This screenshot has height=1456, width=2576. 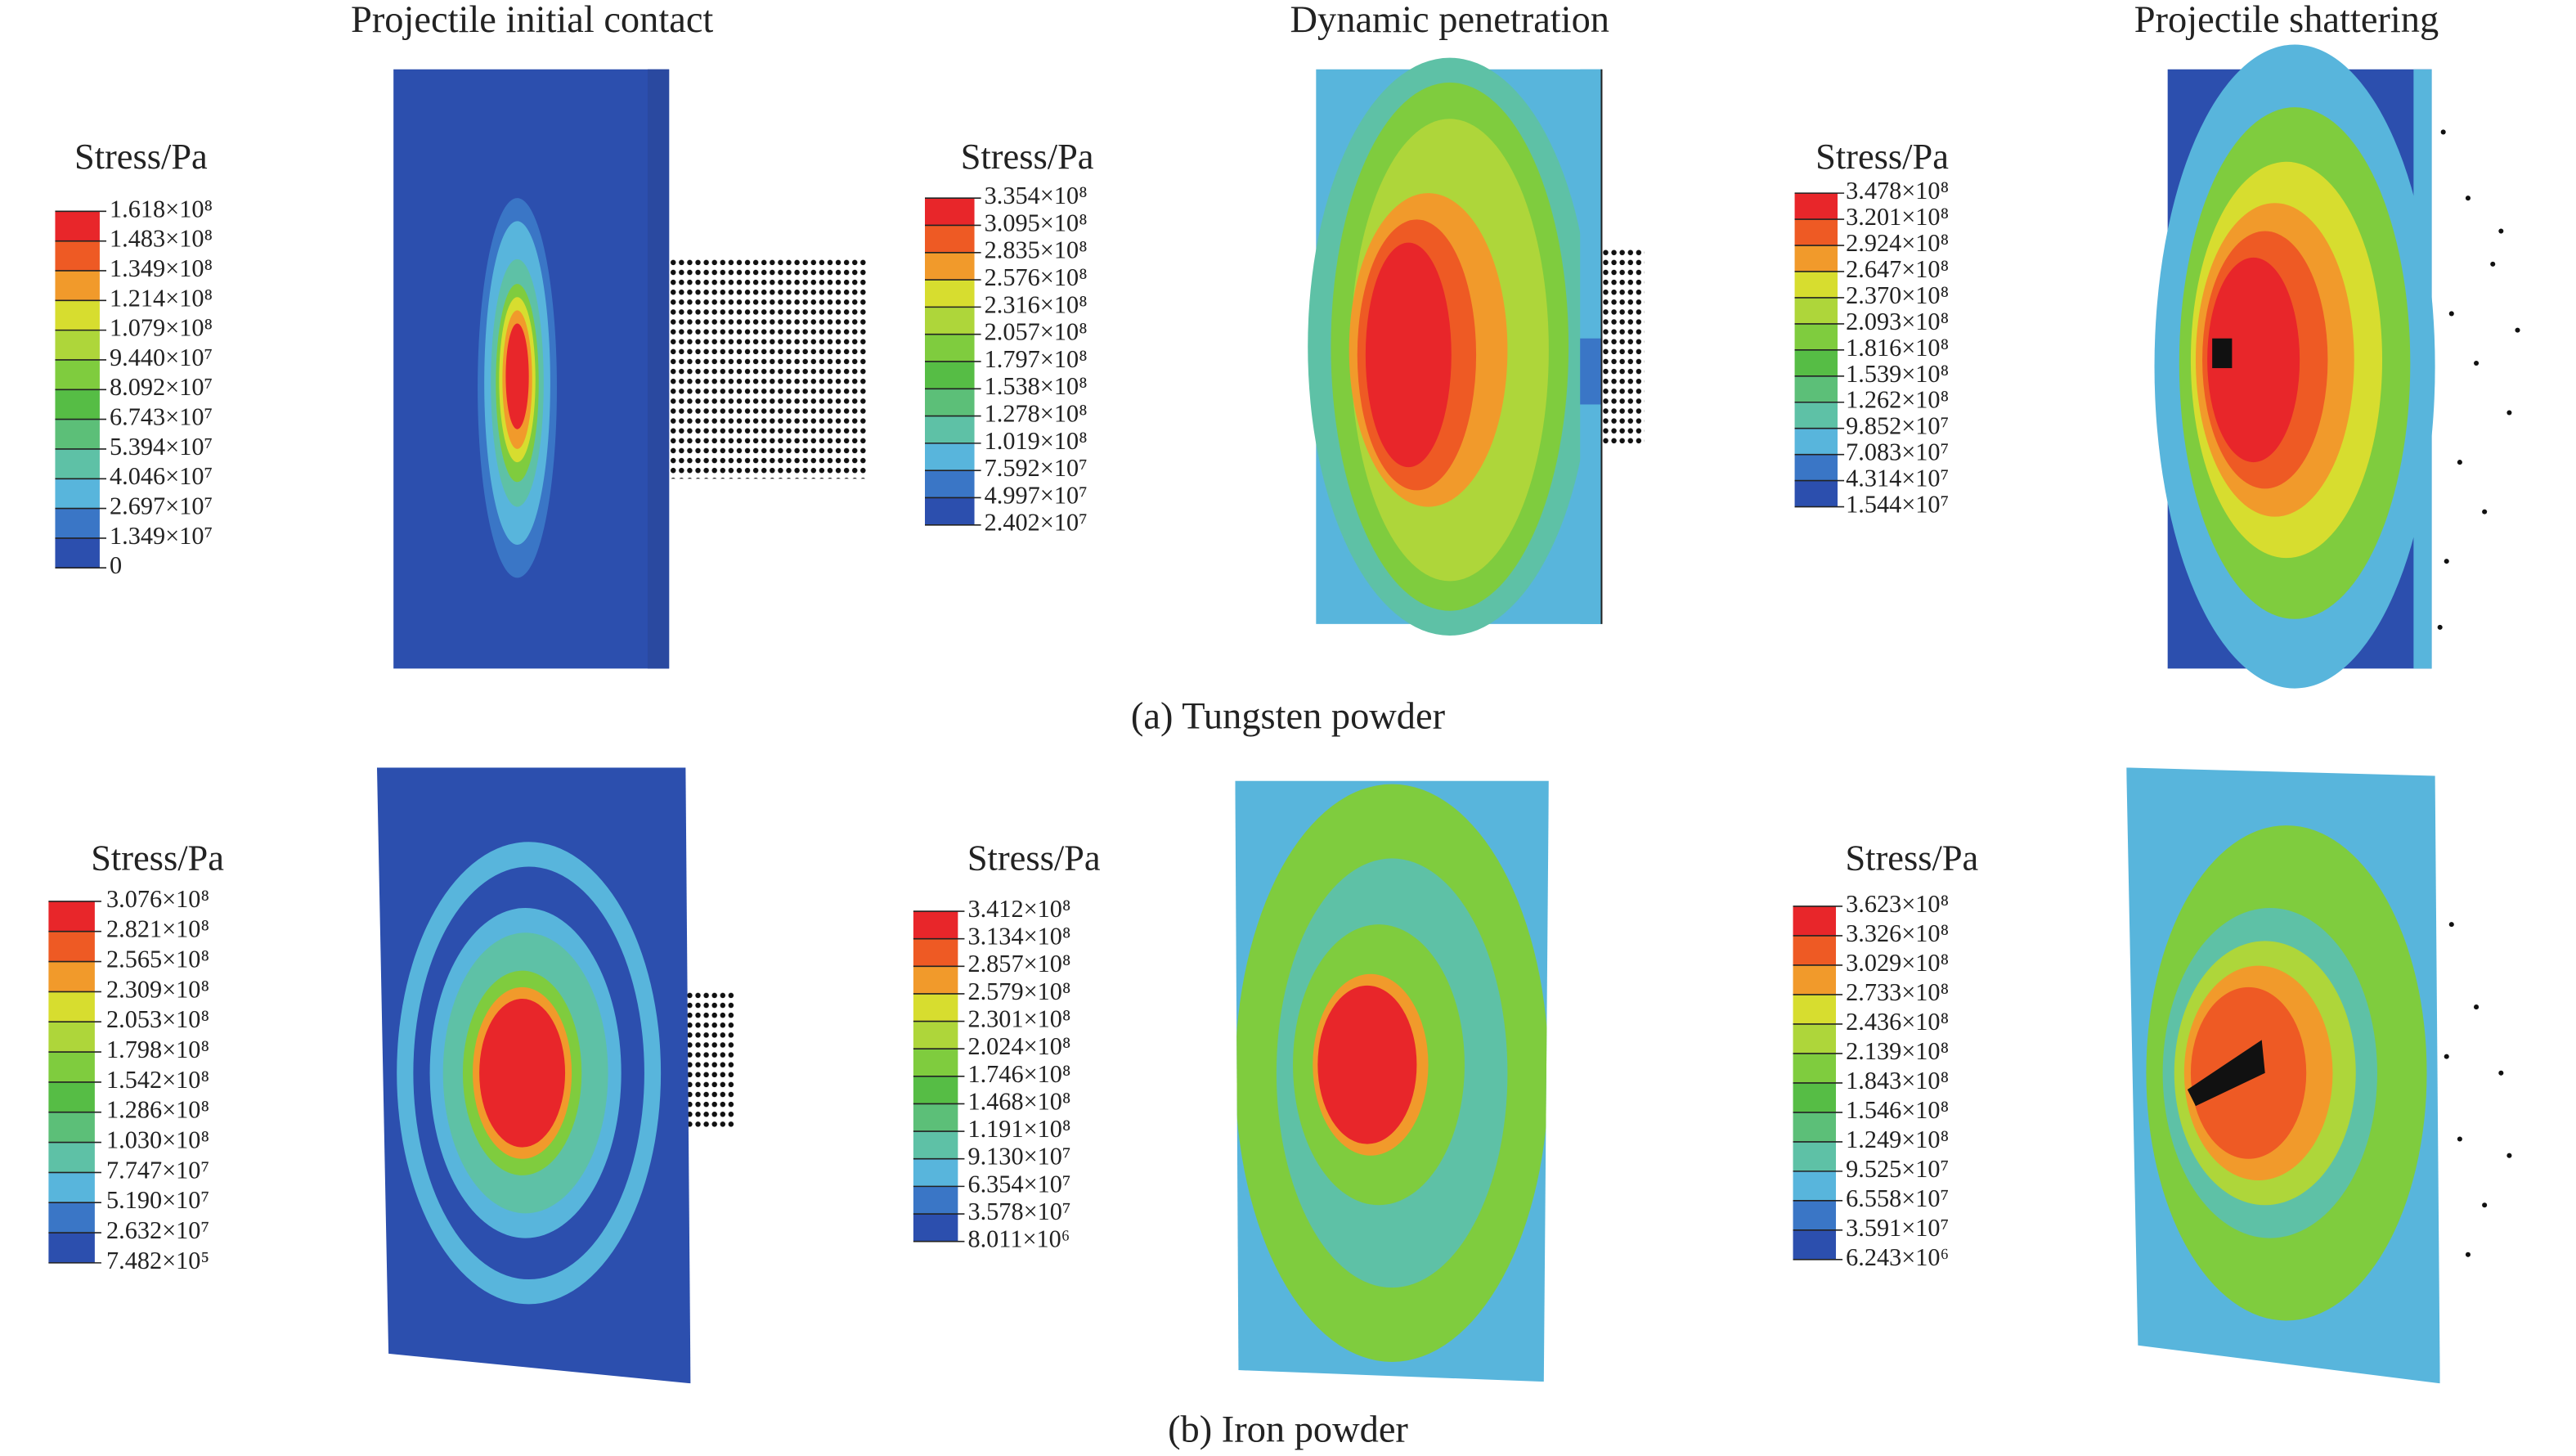 What do you see at coordinates (1036, 304) in the screenshot?
I see `legend-label: 2.316×10⁸` at bounding box center [1036, 304].